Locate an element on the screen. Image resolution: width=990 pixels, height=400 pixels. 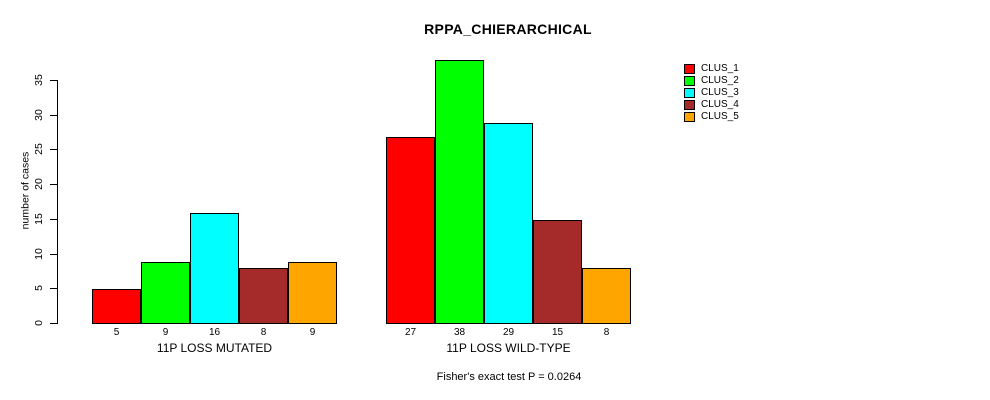
legend-row: CLUS_4 is located at coordinates (711, 105).